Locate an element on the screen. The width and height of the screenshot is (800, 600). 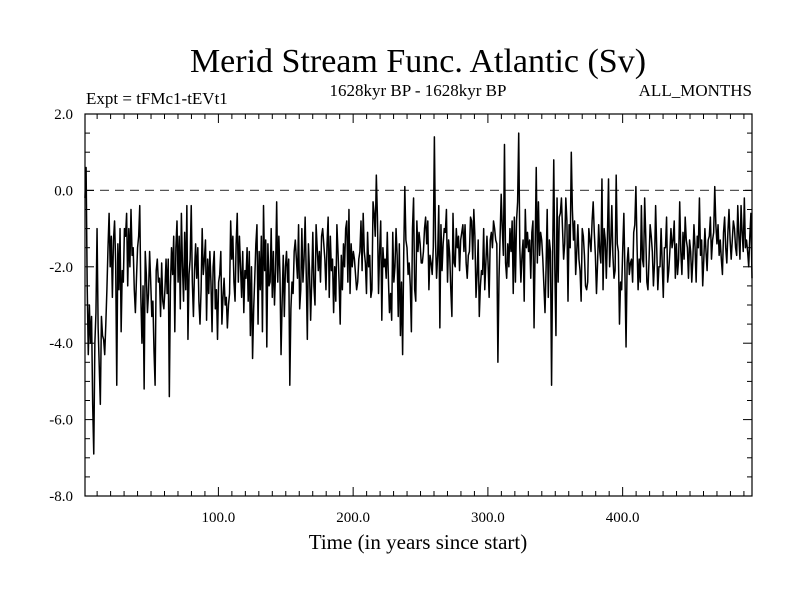
x-tick-label: 300.0 is located at coordinates (488, 518).